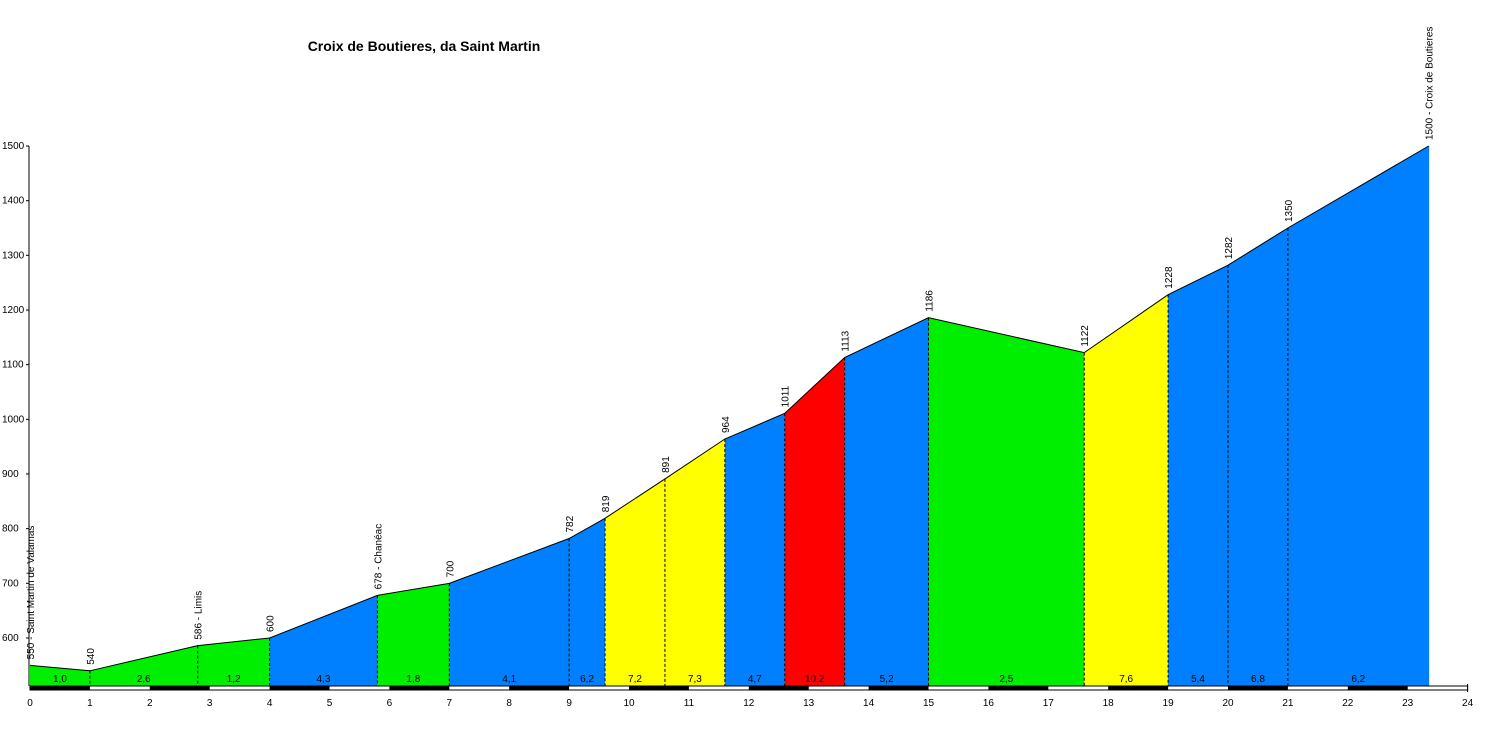 This screenshot has height=750, width=1500. I want to click on elevation-label: 819, so click(606, 503).